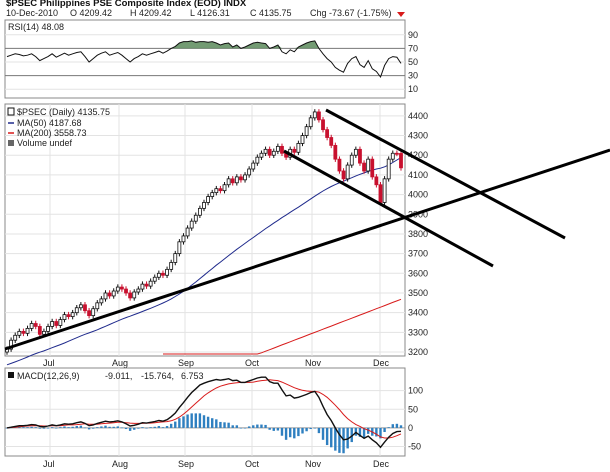  Describe the element at coordinates (186, 464) in the screenshot. I see `macd-x-label: Sep` at that location.